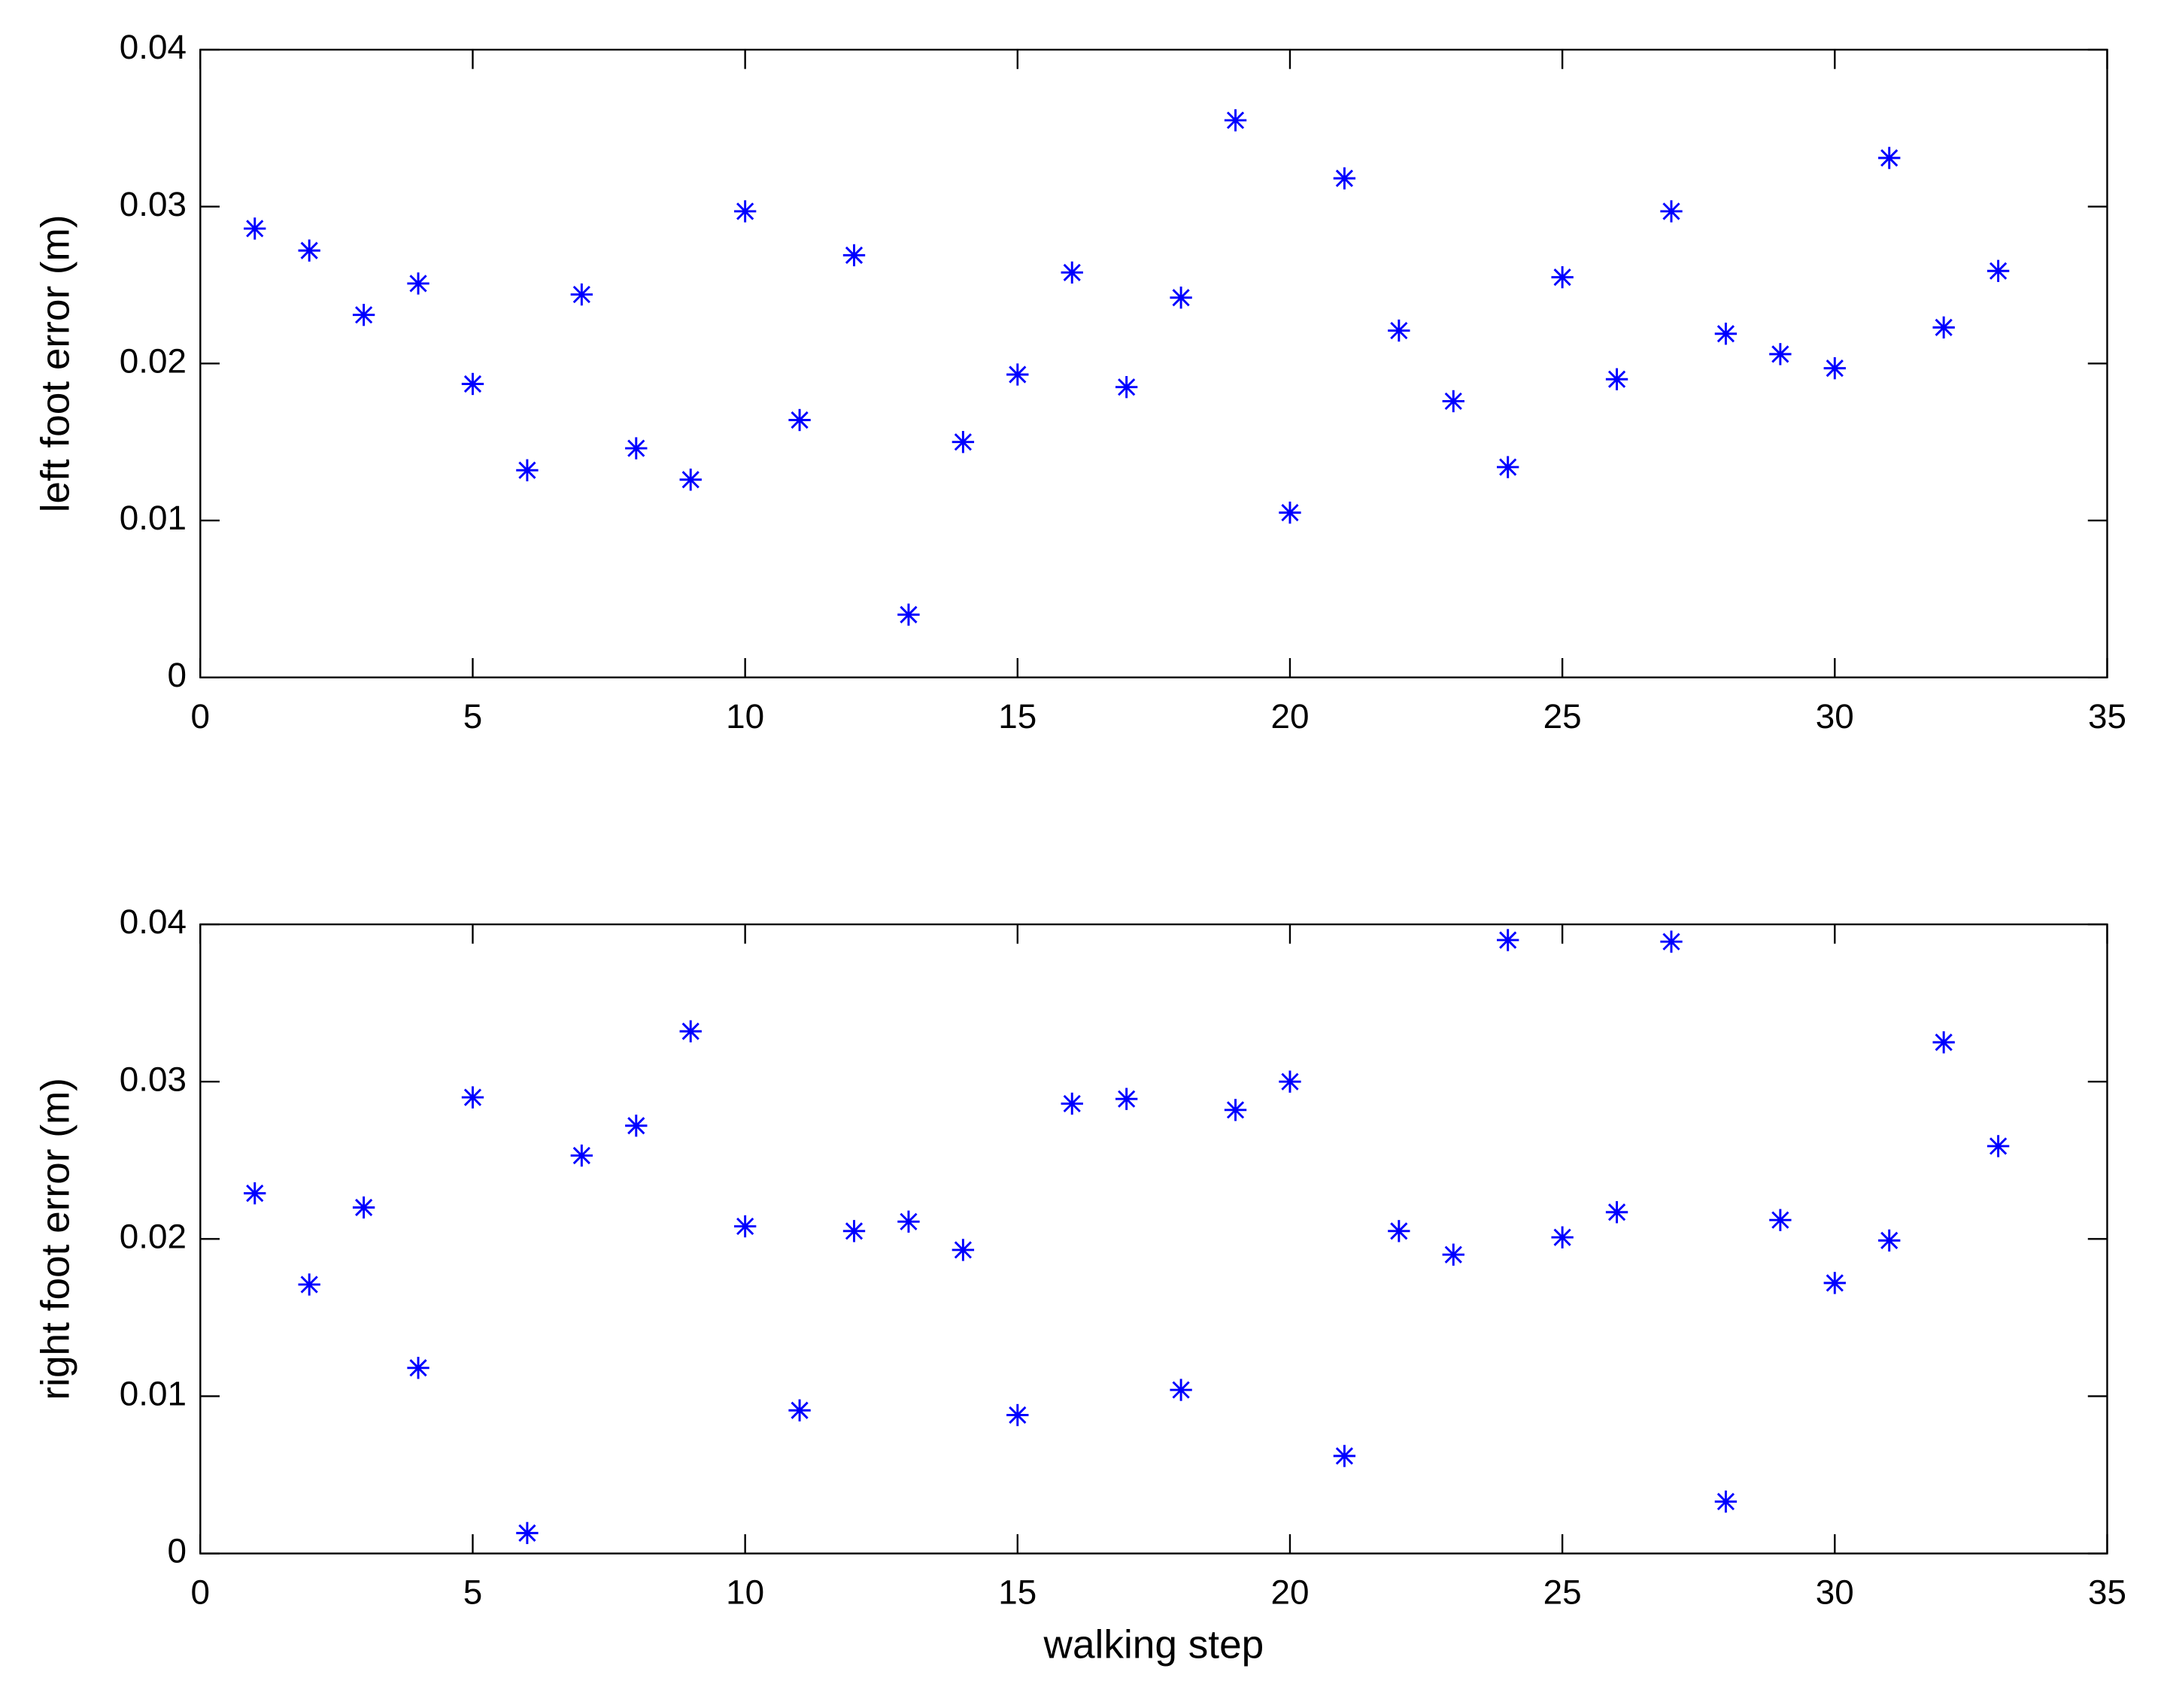 This screenshot has height=1708, width=2164. What do you see at coordinates (745, 716) in the screenshot?
I see `x-tick-label: 10` at bounding box center [745, 716].